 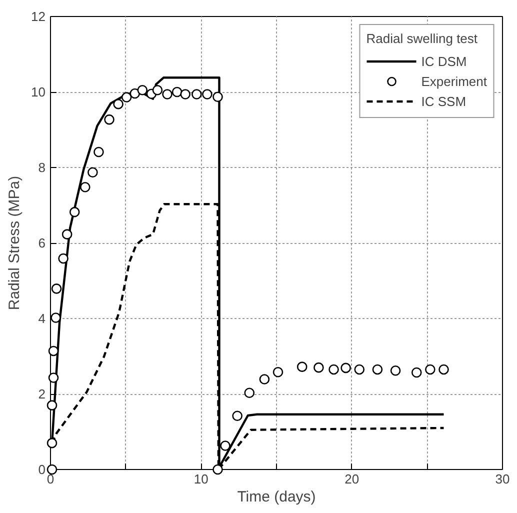 What do you see at coordinates (42, 167) in the screenshot?
I see `y-tick-label: 8` at bounding box center [42, 167].